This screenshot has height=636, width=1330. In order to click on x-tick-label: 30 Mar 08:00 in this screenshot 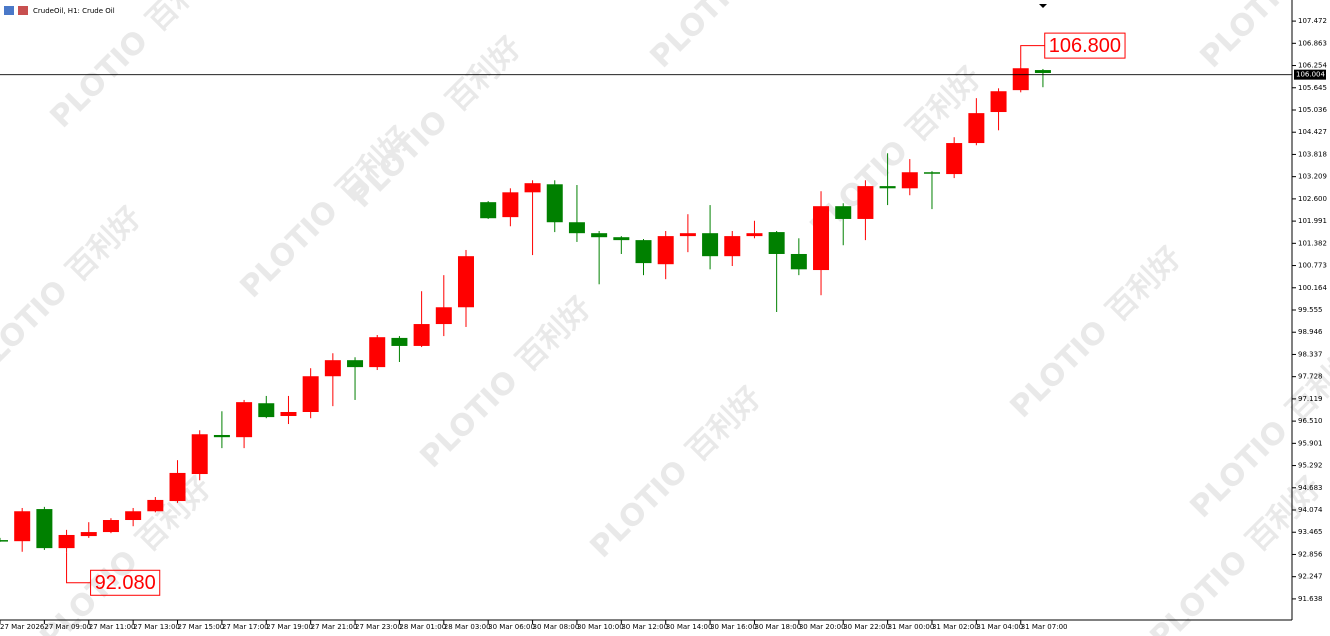, I will do `click(556, 627)`.